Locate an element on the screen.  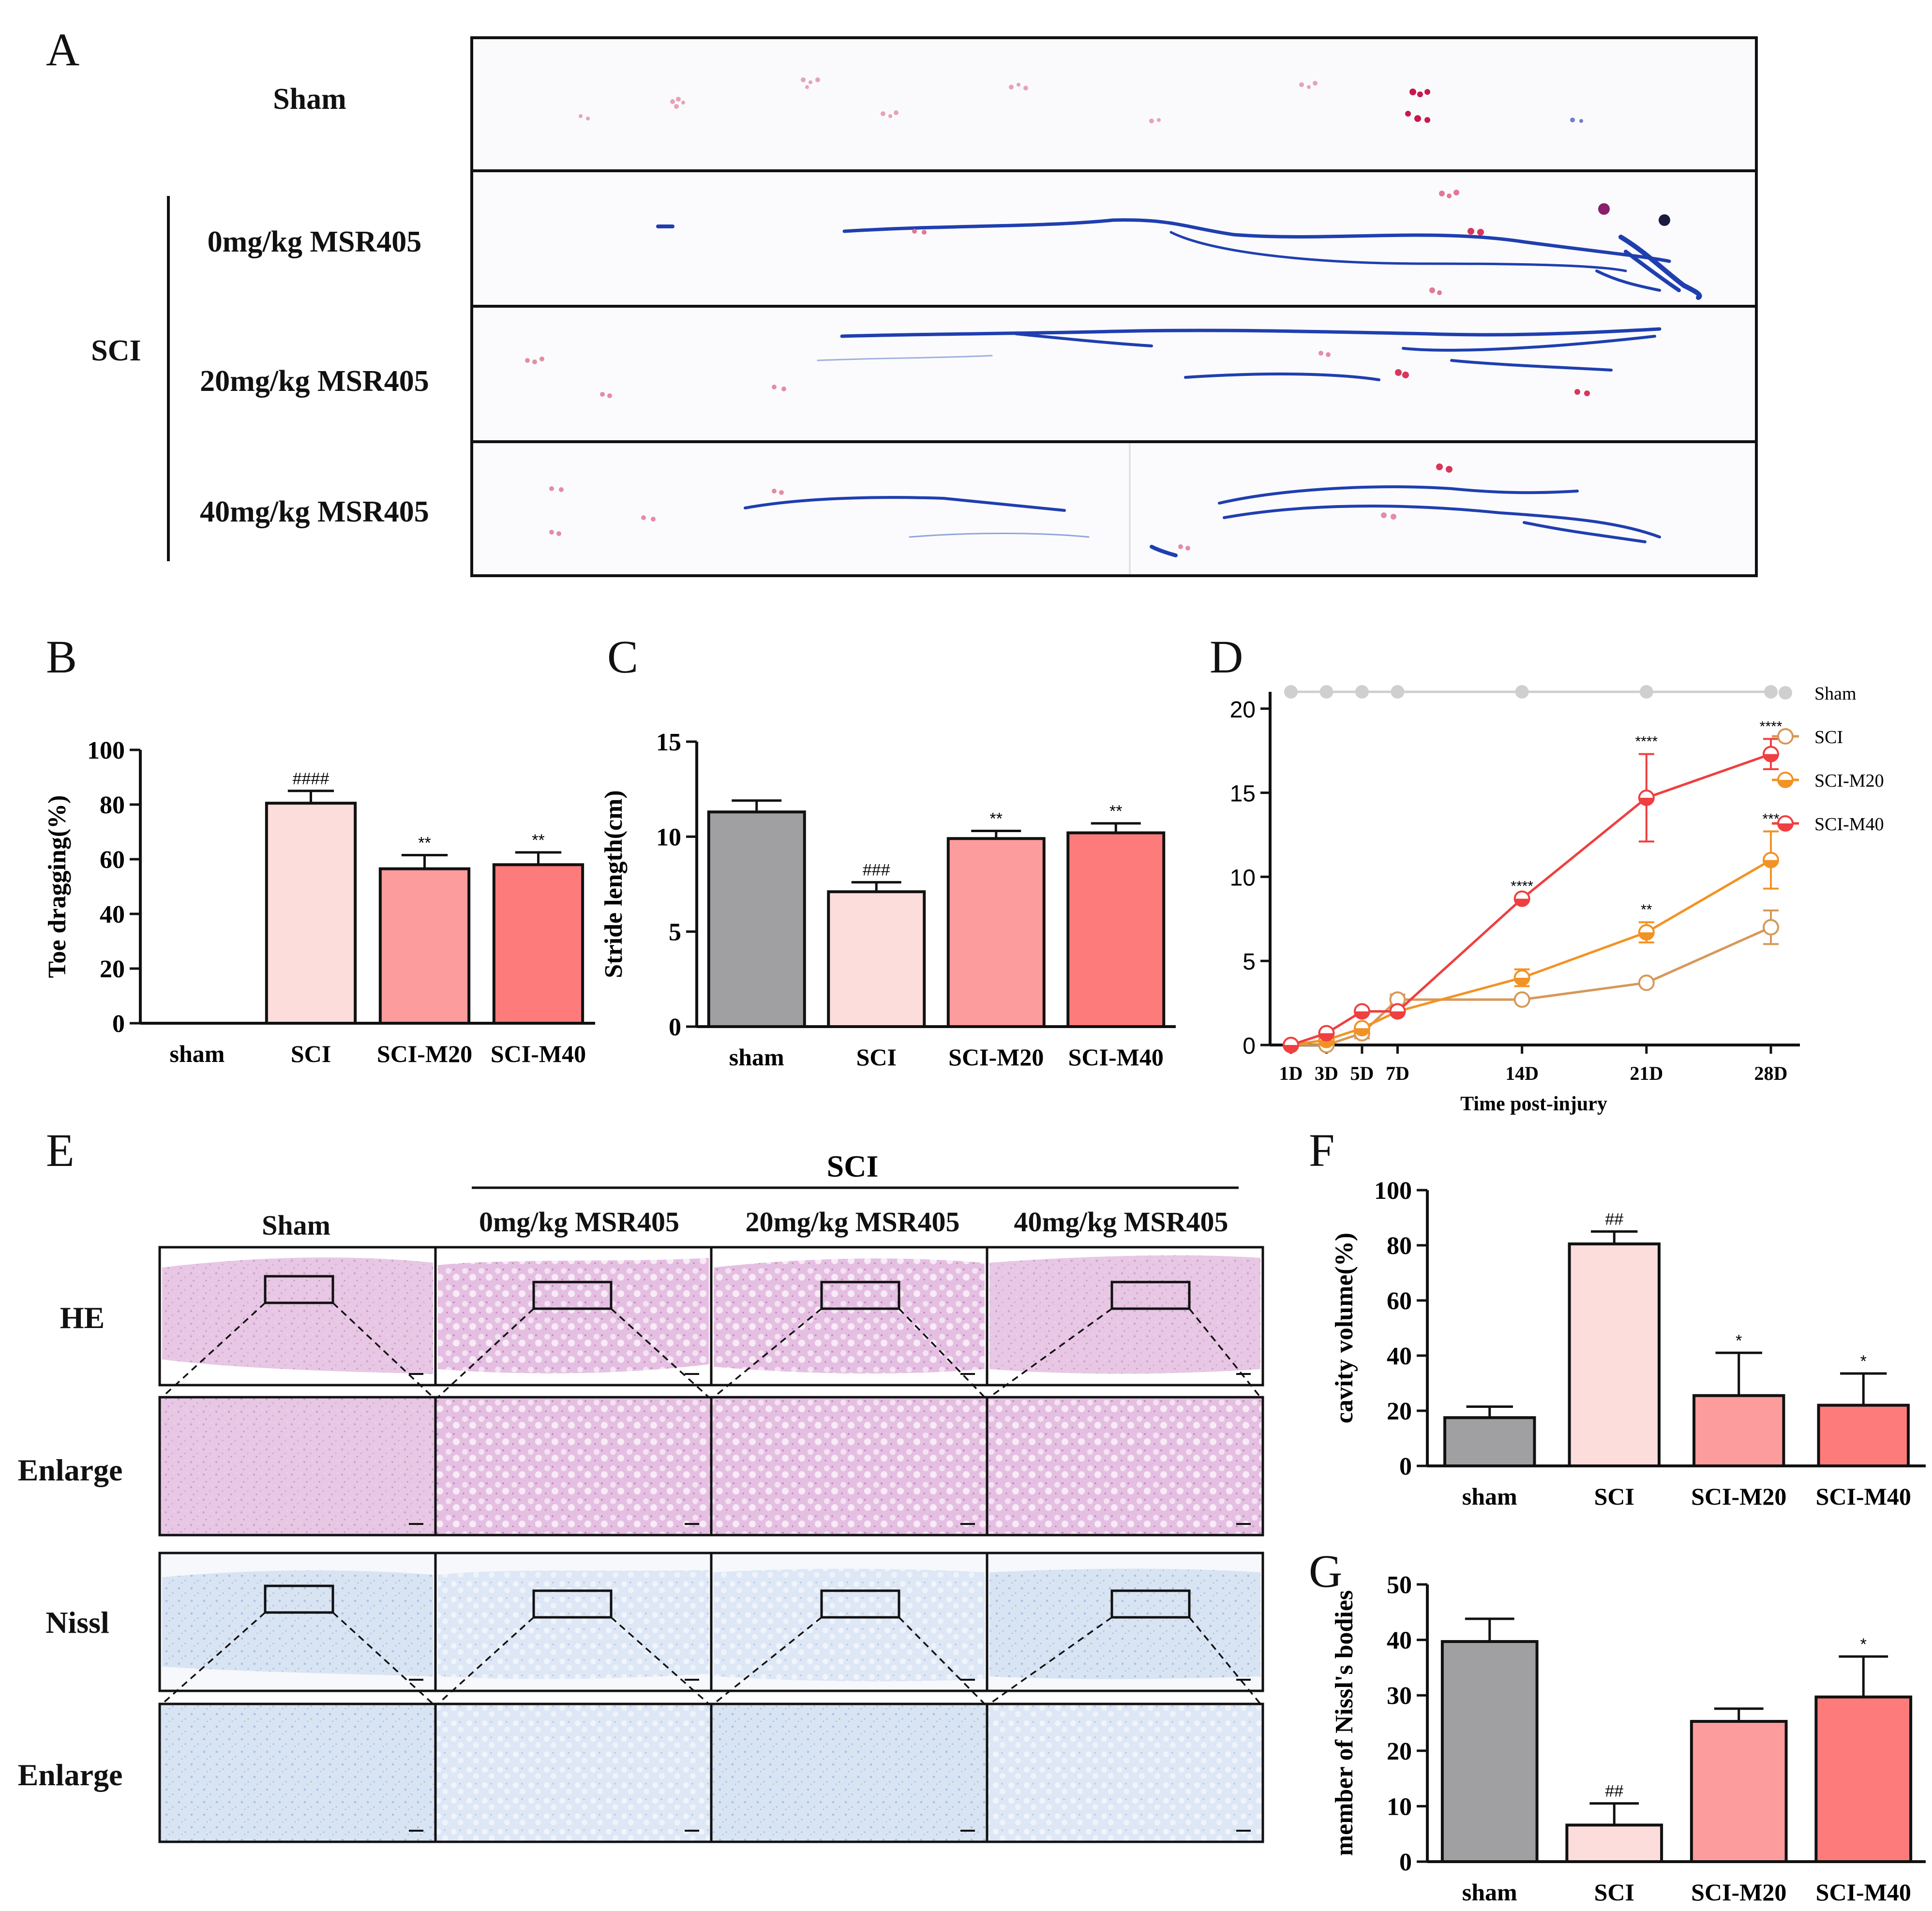
panel-letter-f: F is located at coordinates (1321, 1150).